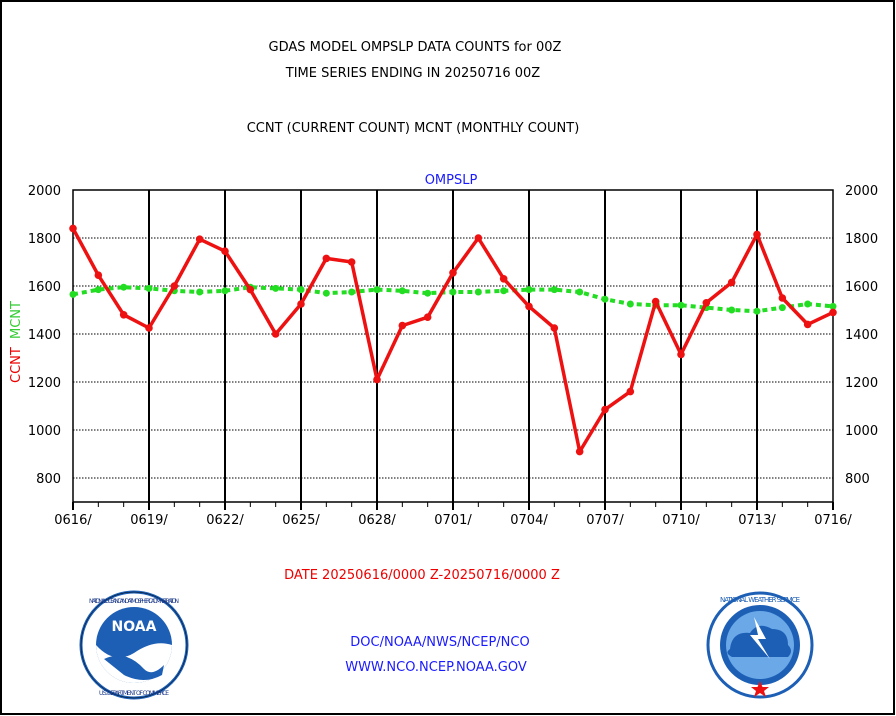 This screenshot has height=716, width=896. What do you see at coordinates (439, 642) in the screenshot?
I see `org-label: DOC/NOAA/NWS/NCEP/NCO` at bounding box center [439, 642].